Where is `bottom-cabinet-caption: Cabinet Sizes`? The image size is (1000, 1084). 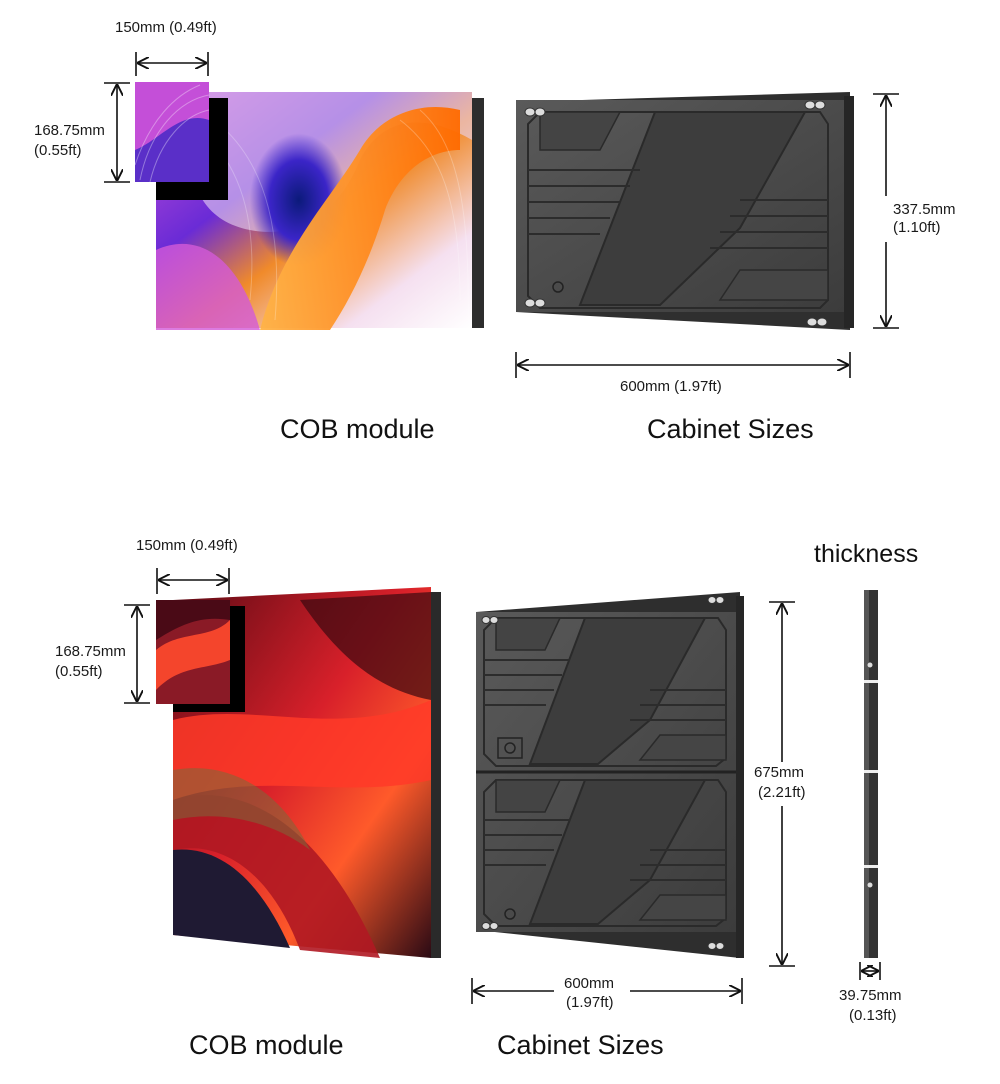
bottom-cabinet-caption: Cabinet Sizes is located at coordinates (580, 1045).